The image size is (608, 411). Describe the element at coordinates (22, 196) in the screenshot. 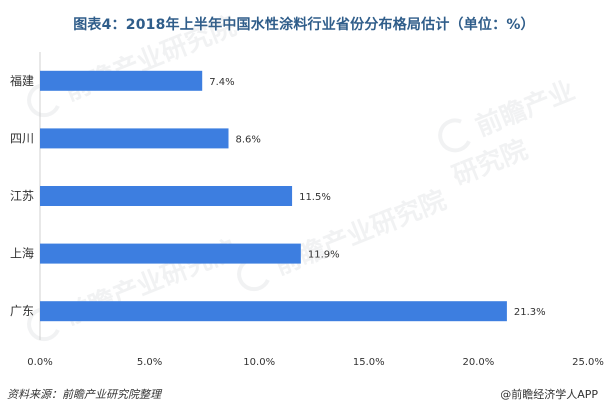

I see `category-label: 江苏` at that location.